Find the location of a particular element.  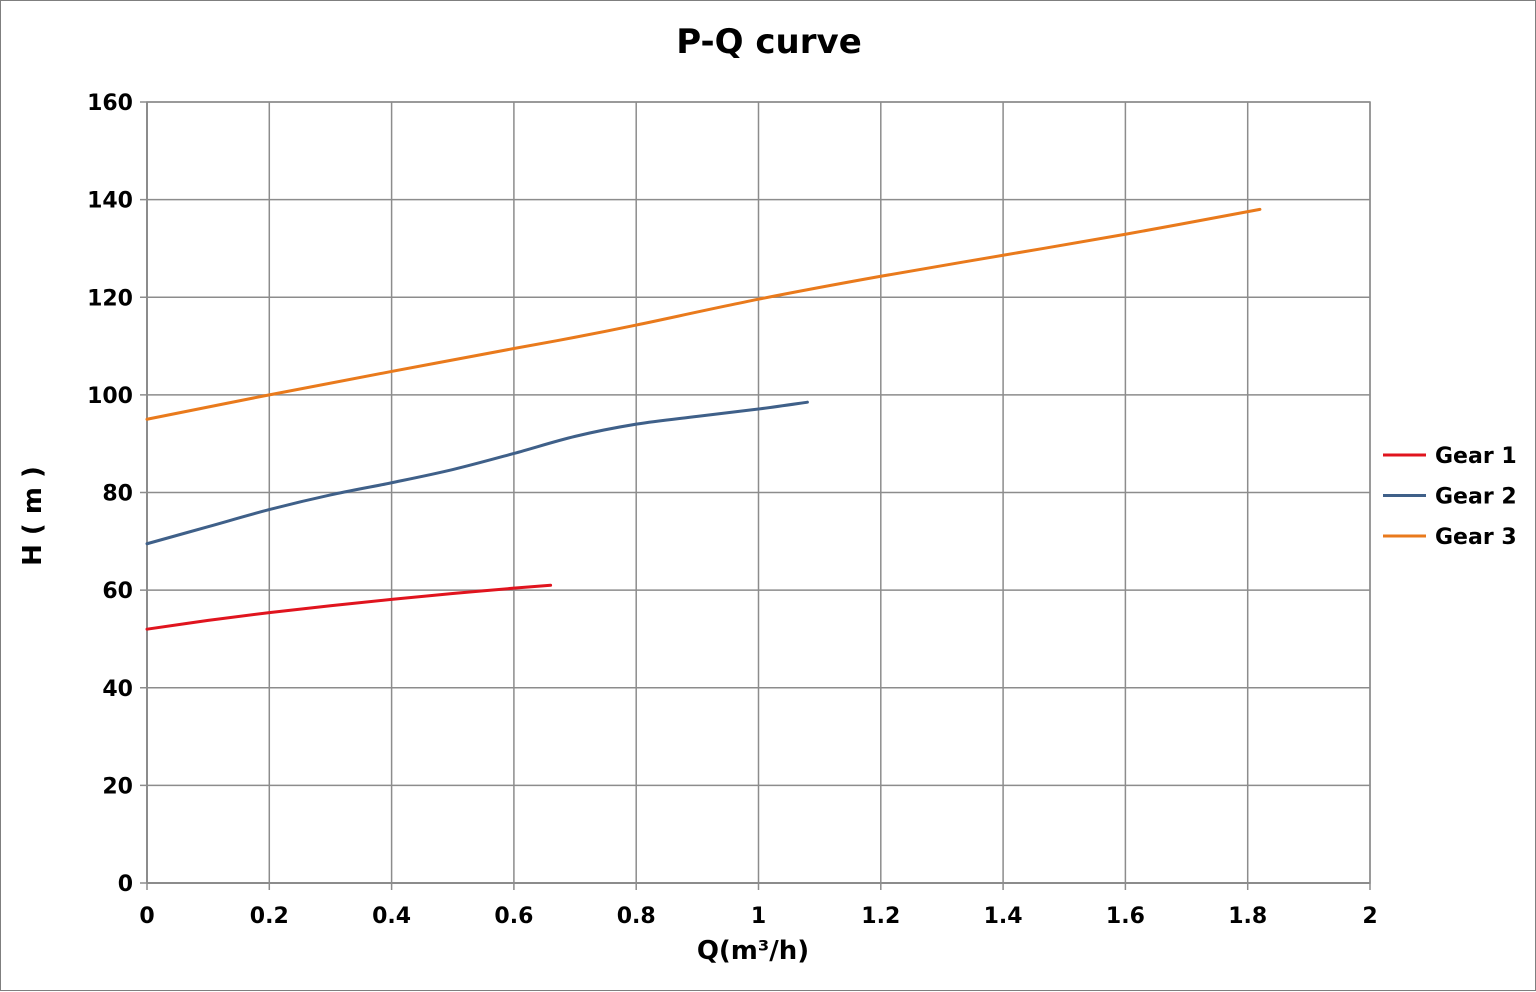

x-tick-label: 1 is located at coordinates (758, 916).